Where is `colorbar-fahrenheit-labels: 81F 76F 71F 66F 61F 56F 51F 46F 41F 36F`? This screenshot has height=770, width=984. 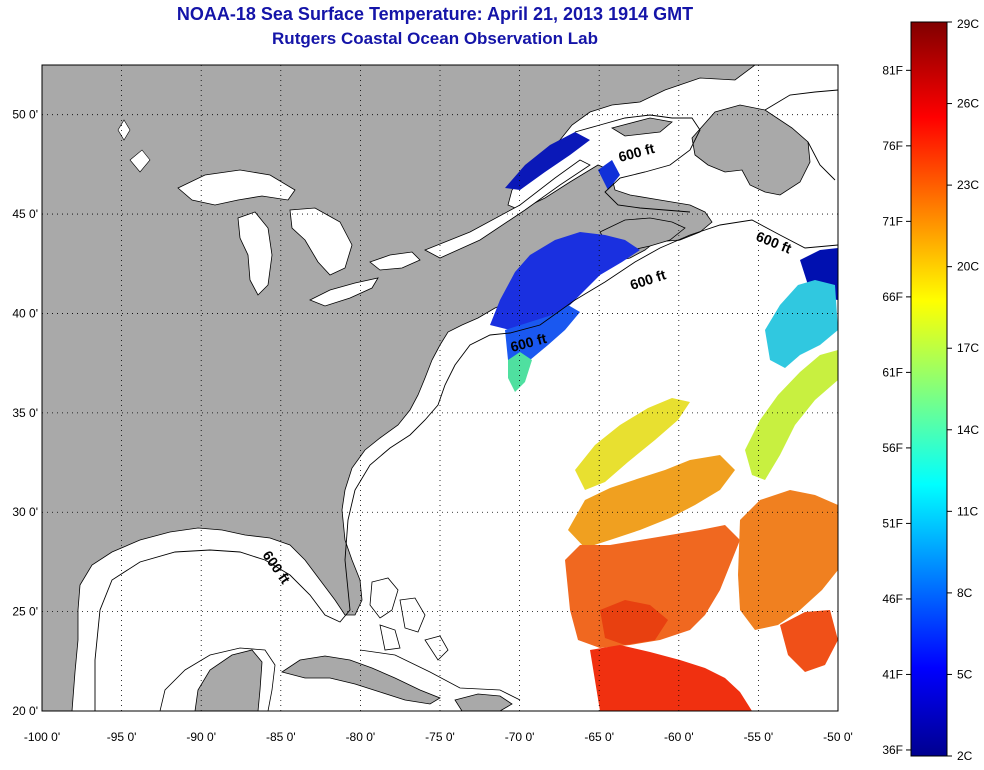 colorbar-fahrenheit-labels: 81F 76F 71F 66F 61F 56F 51F 46F 41F 36F is located at coordinates (896, 410).